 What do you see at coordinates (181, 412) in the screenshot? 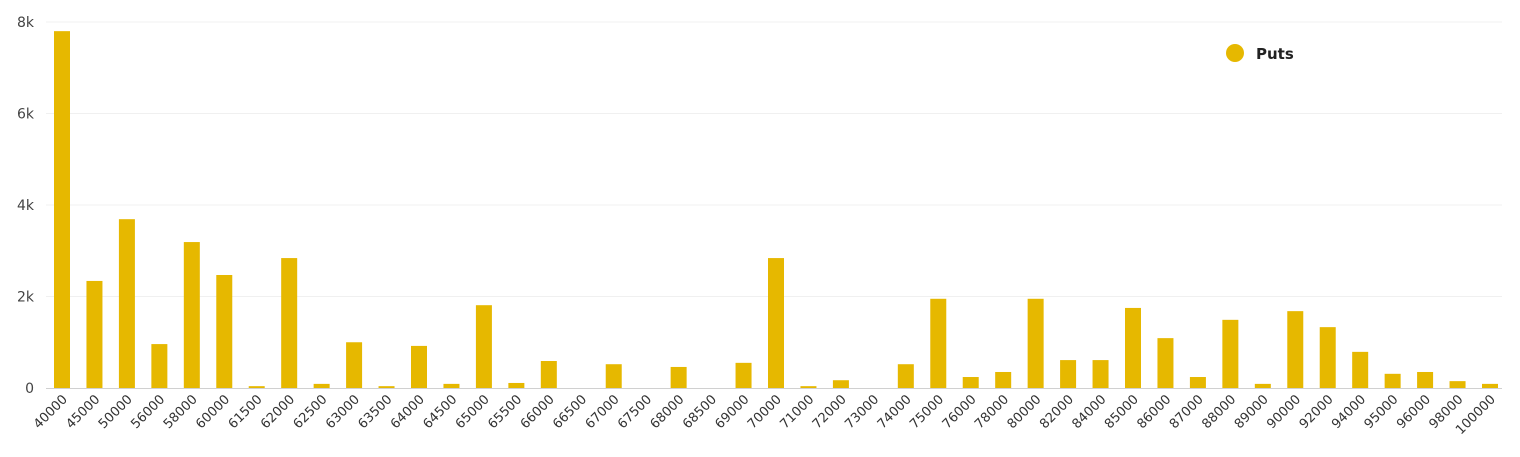
I see `x-tick-label: 58000` at bounding box center [181, 412].